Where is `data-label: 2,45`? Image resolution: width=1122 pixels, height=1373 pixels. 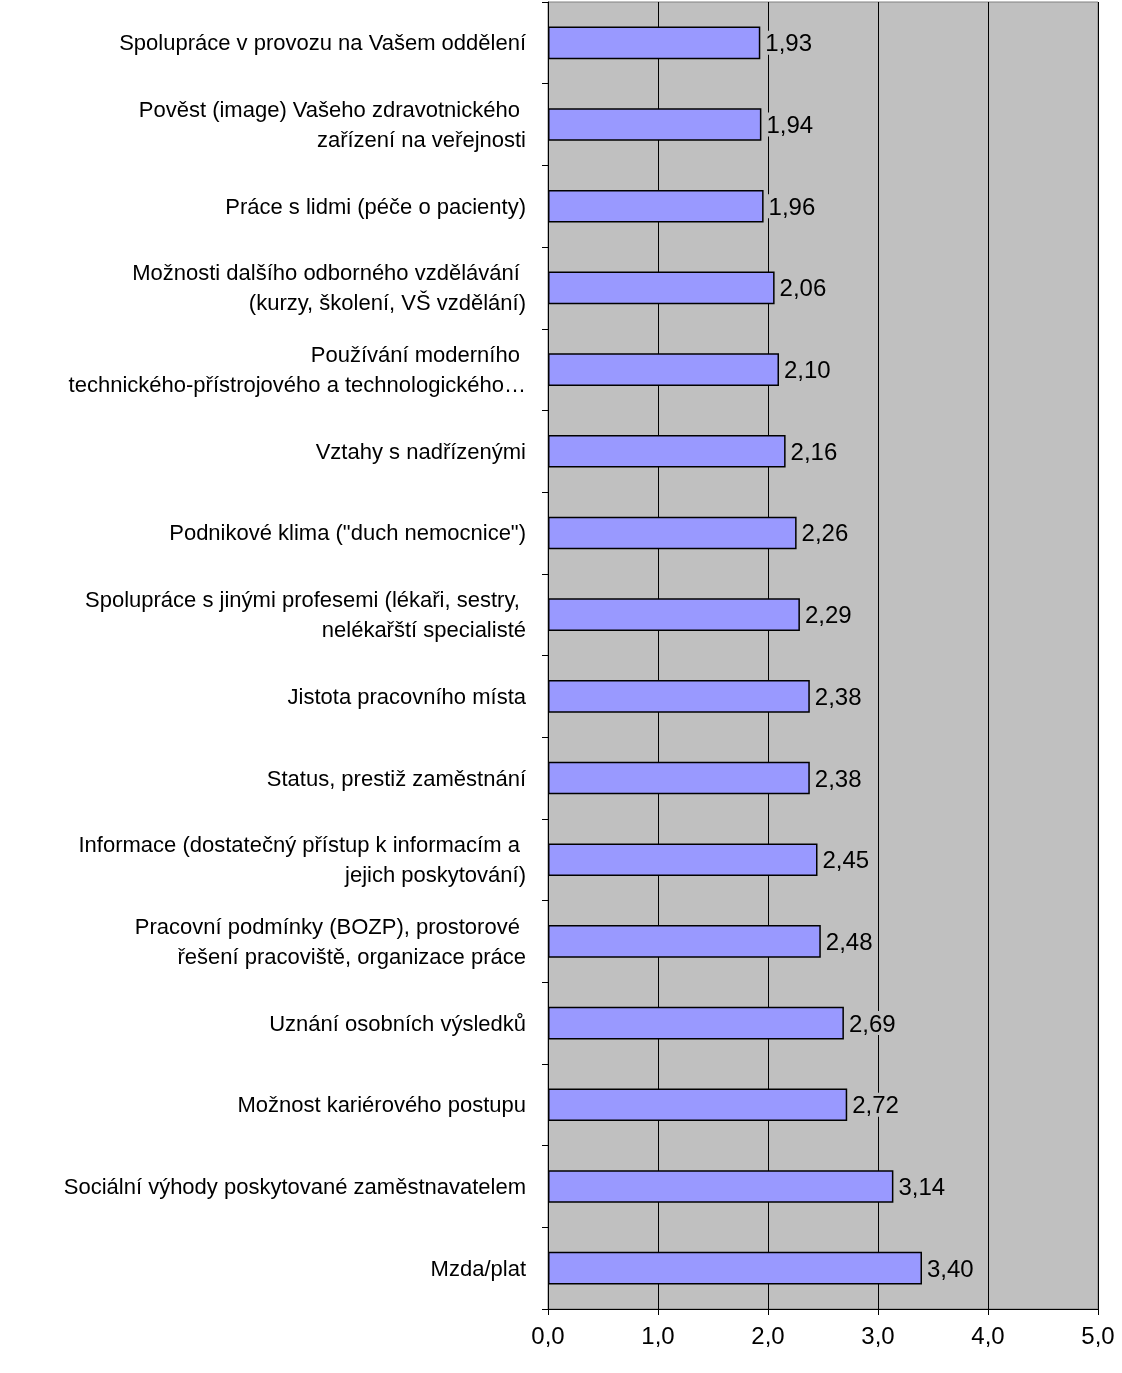
data-label: 2,45 is located at coordinates (846, 860).